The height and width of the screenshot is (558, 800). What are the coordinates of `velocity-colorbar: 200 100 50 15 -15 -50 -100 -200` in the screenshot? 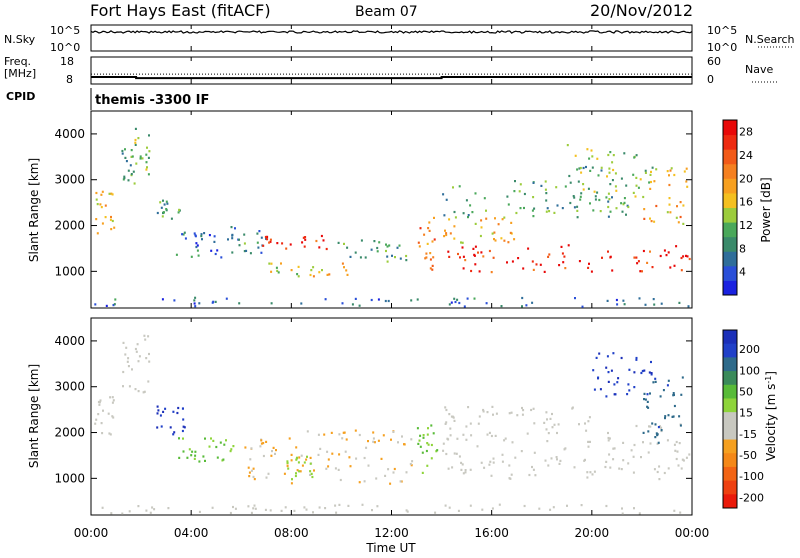 It's located at (743, 419).